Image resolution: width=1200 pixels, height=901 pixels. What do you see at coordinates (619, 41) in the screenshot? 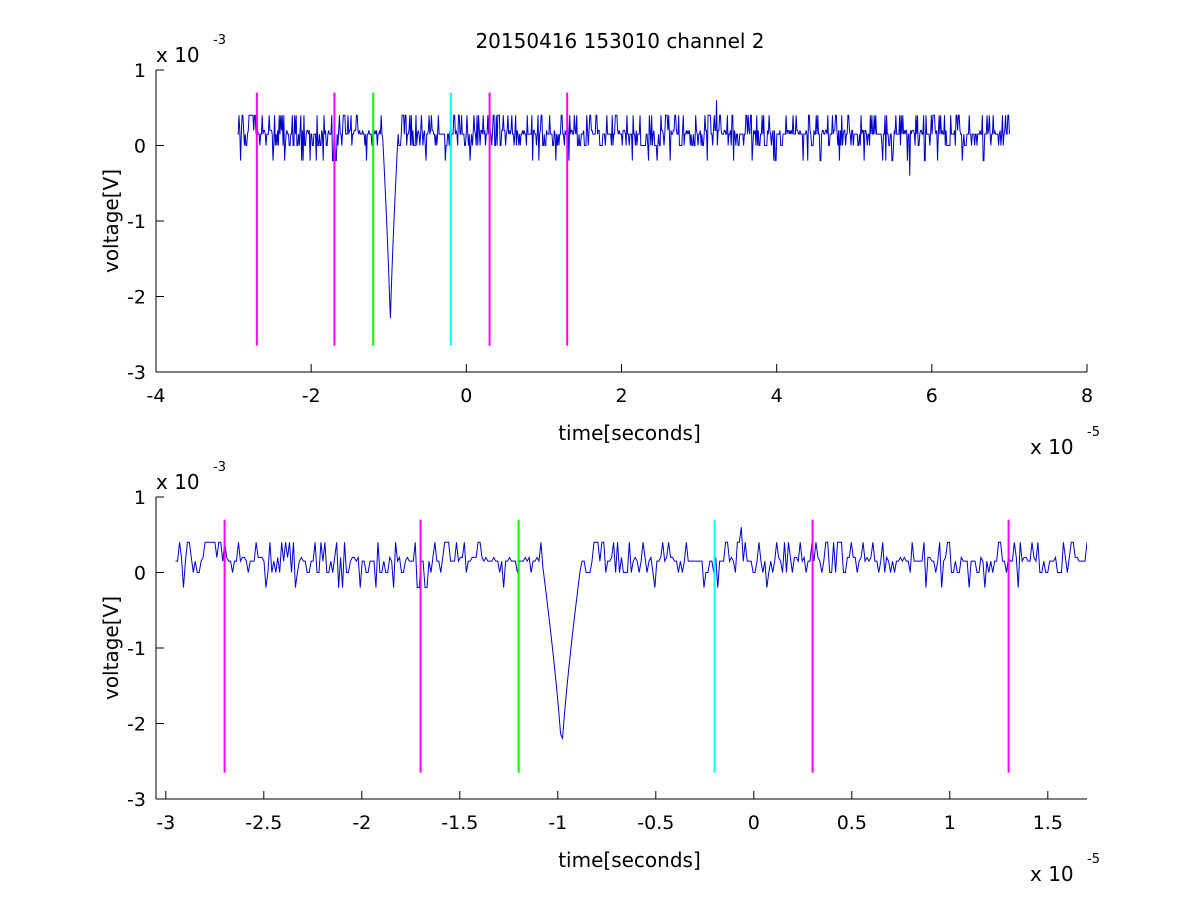
I see `chart-title: 20150416 153010 channel 2` at bounding box center [619, 41].